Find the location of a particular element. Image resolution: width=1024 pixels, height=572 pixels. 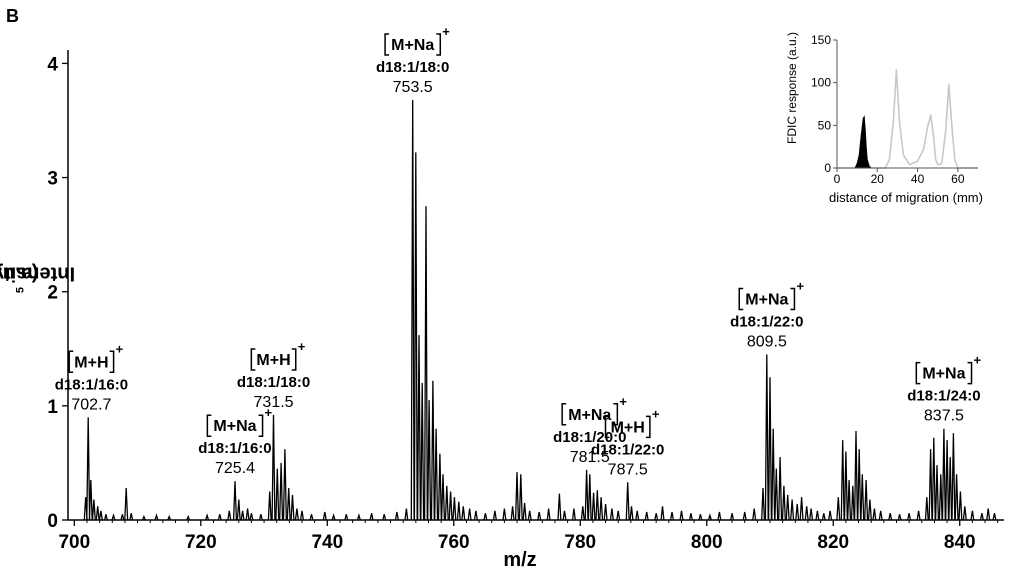

main-y-tick-label: 3 is located at coordinates (52, 179).